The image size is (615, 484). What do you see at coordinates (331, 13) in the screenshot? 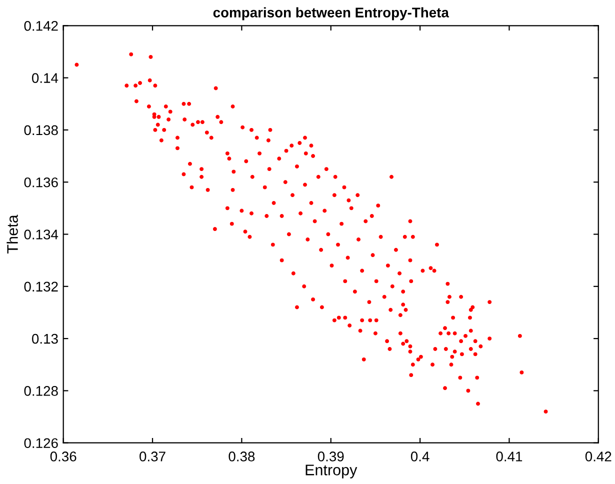
I see `chart-title: comparison between Entropy-Theta` at bounding box center [331, 13].